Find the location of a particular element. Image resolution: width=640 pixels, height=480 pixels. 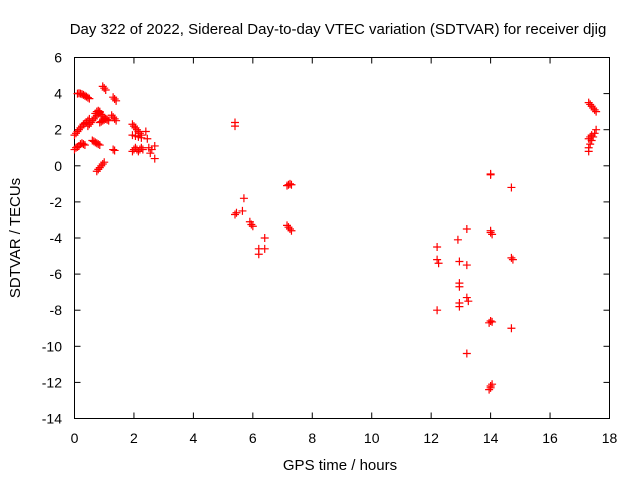

x-tick-label: 14 is located at coordinates (491, 438).